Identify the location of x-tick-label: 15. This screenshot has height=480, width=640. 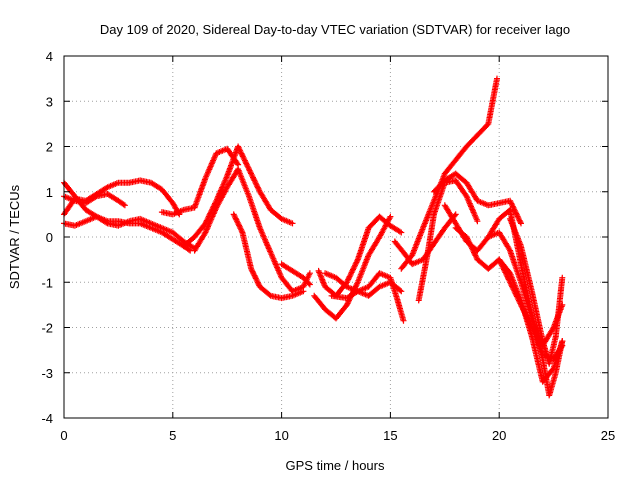
(390, 435).